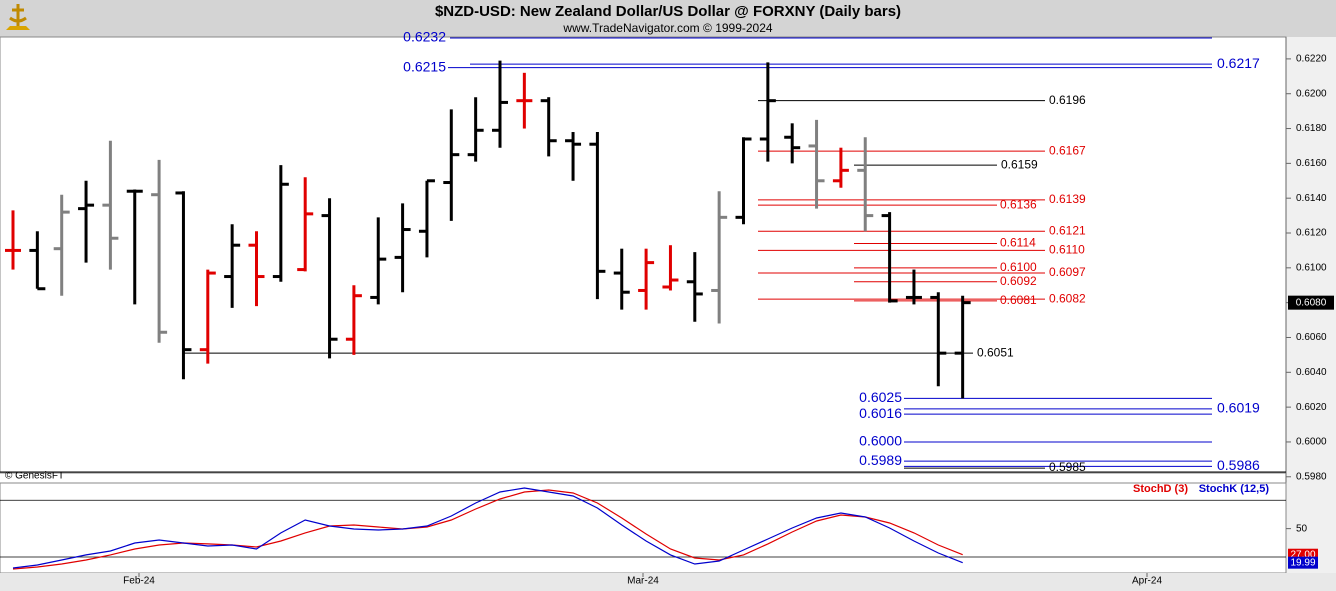  Describe the element at coordinates (424, 37) in the screenshot. I see `level-label: 0.6232` at that location.